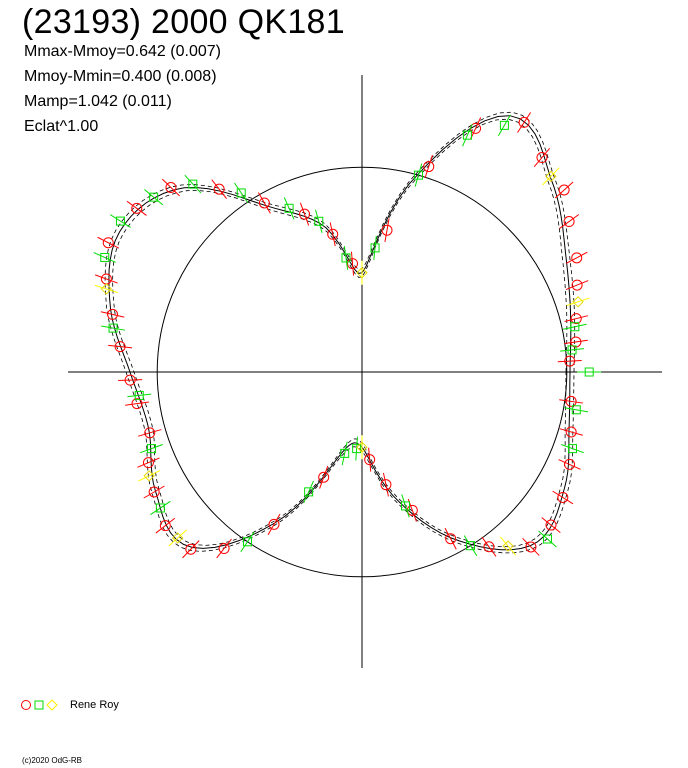 This screenshot has width=688, height=768. Describe the element at coordinates (120, 76) in the screenshot. I see `stat-mmoy-mmin: Mmoy-Mmin=0.400 (0.008)` at that location.